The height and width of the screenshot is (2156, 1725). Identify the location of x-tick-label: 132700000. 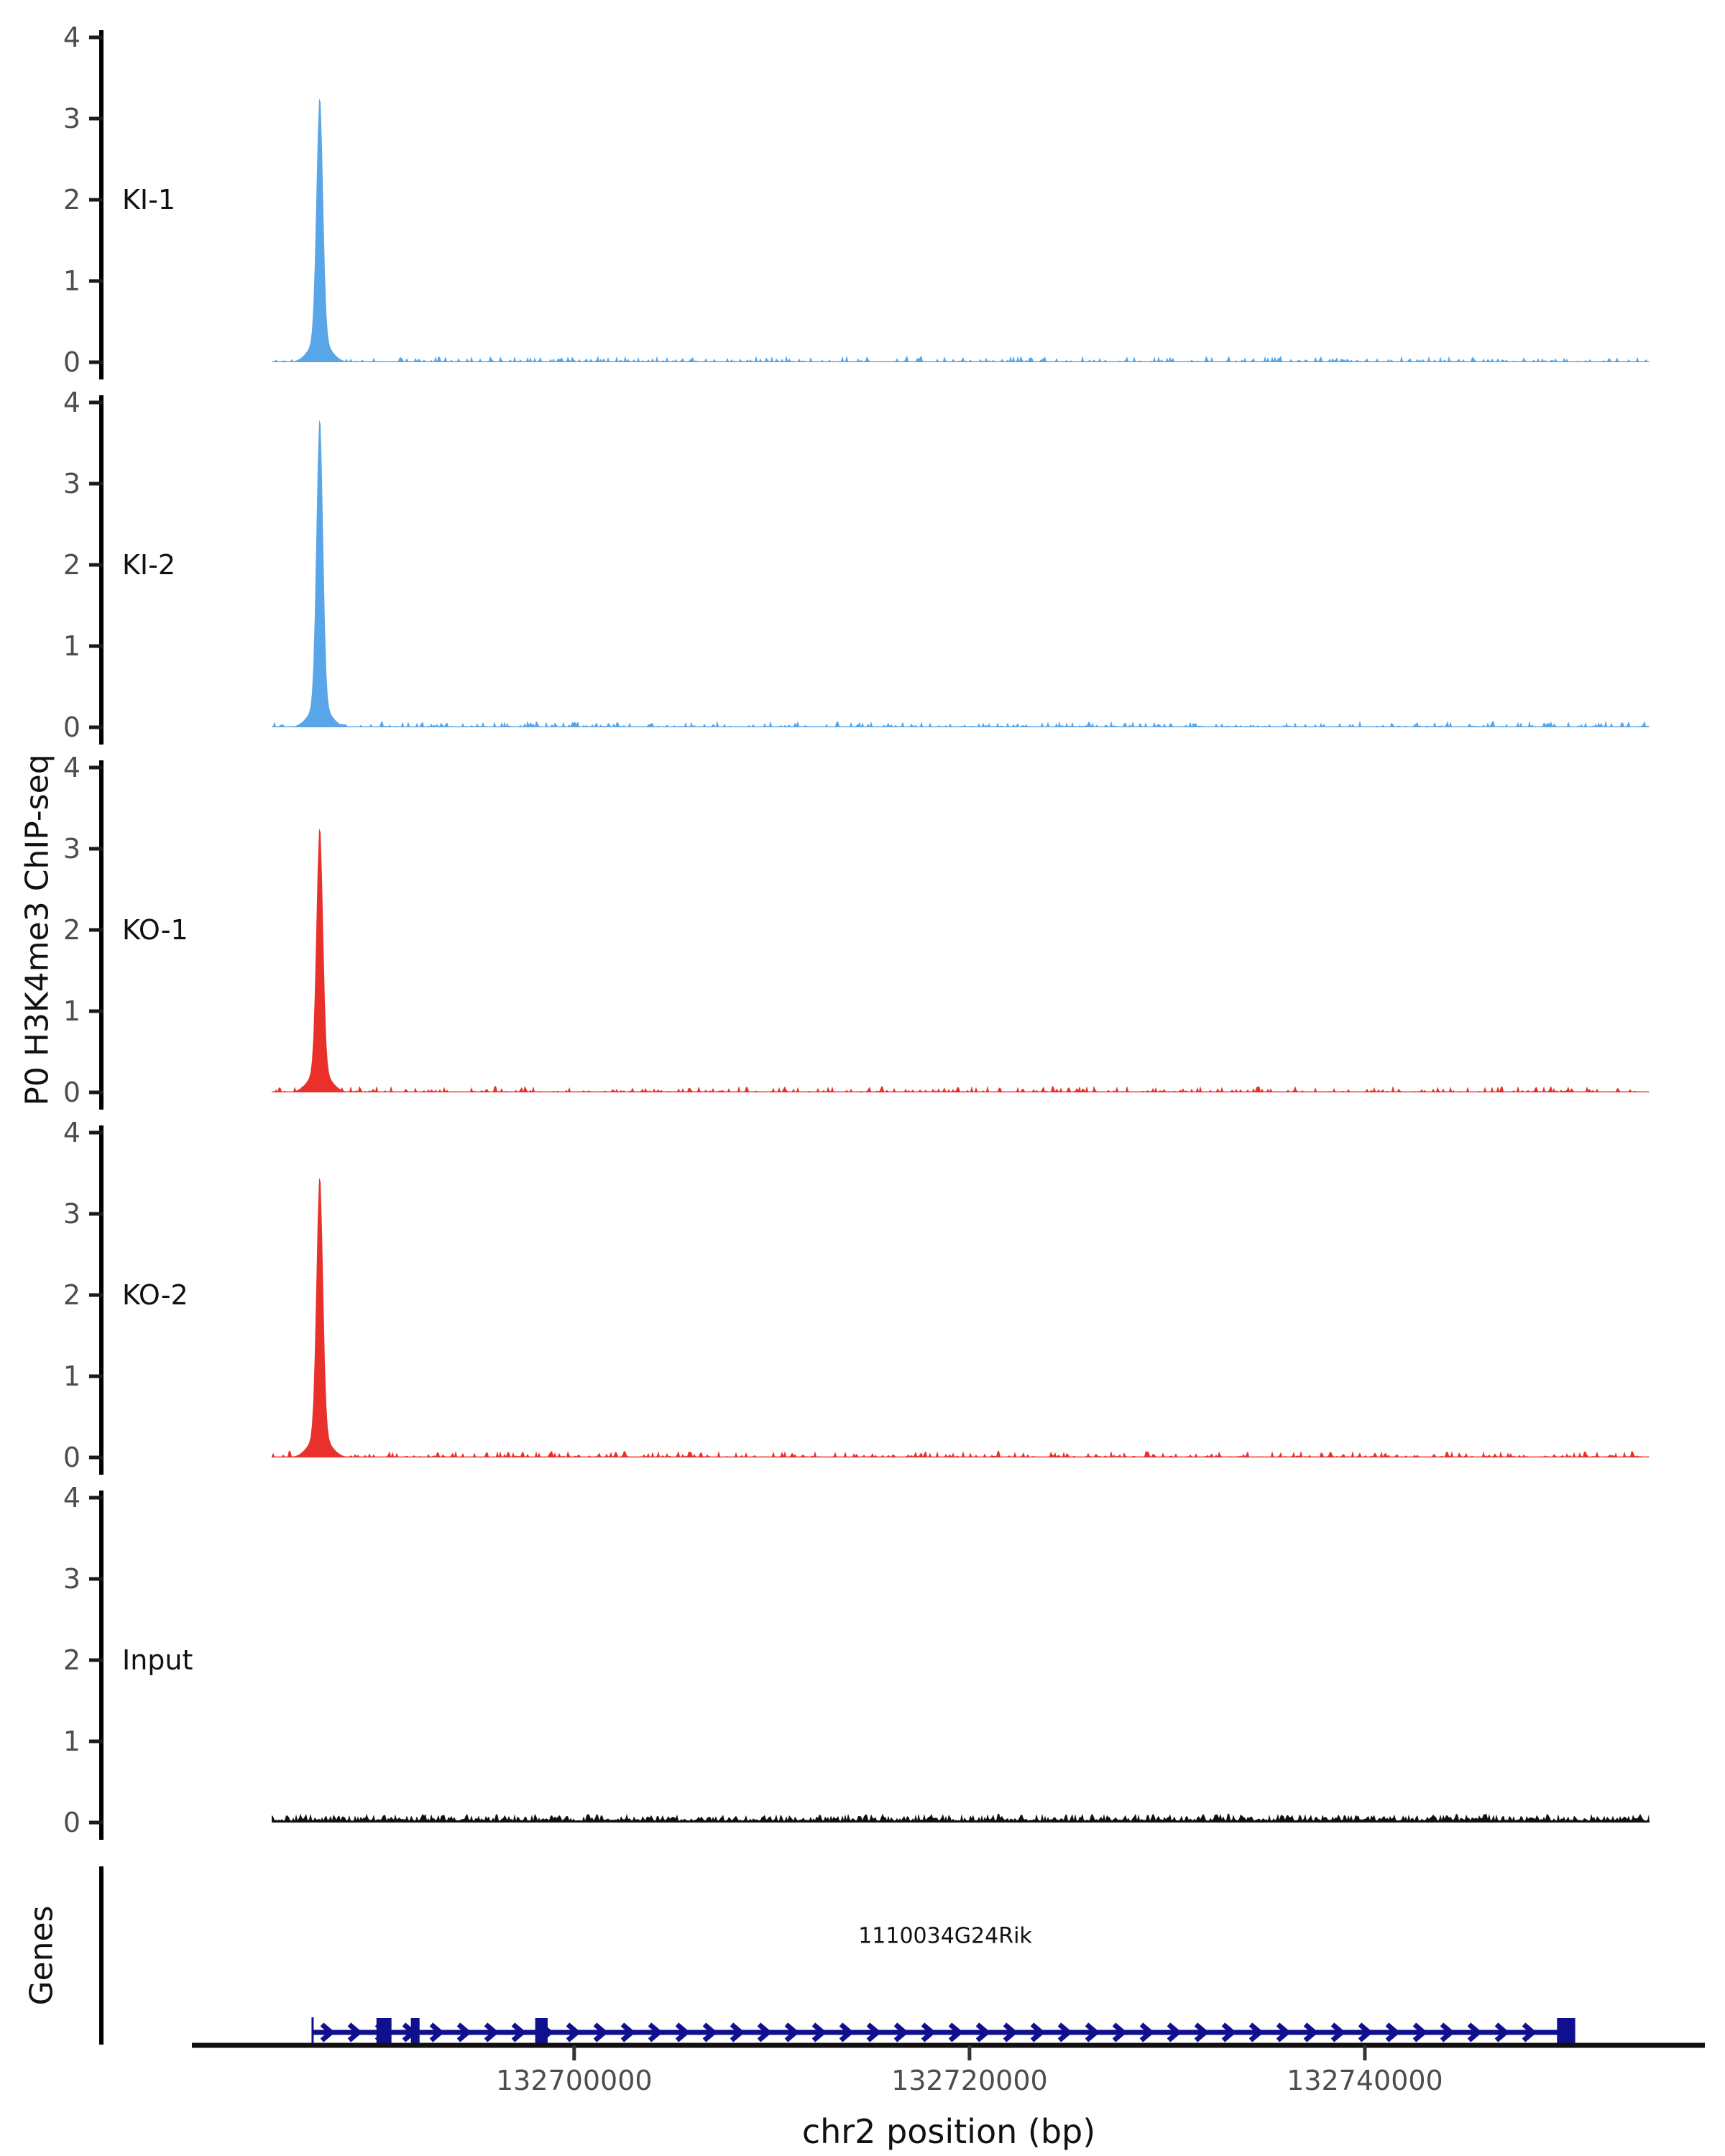
(574, 2080).